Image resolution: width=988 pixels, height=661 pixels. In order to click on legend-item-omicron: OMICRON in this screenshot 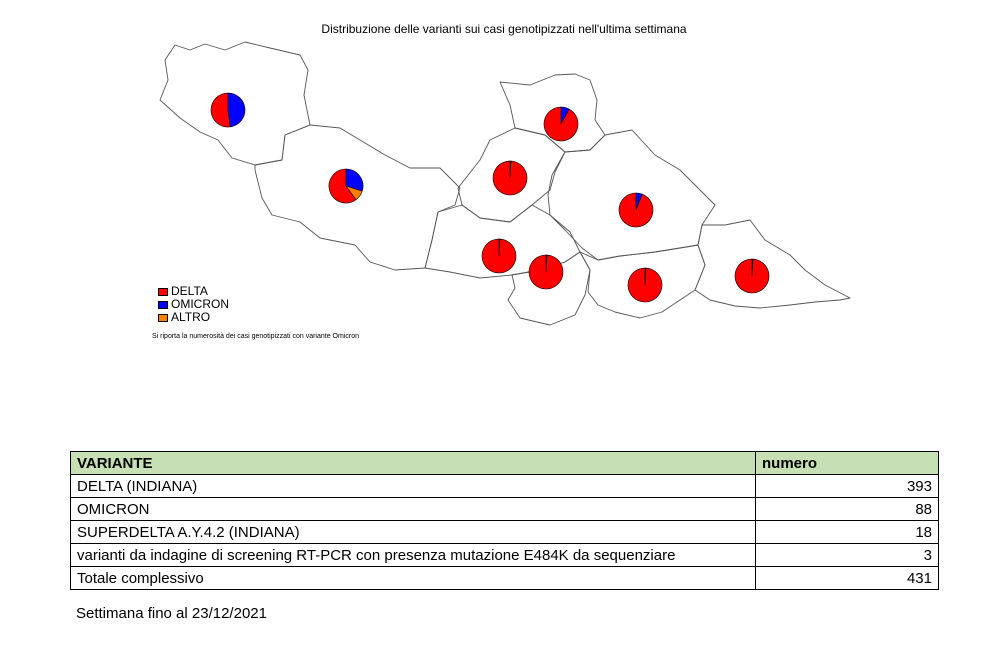, I will do `click(193, 304)`.